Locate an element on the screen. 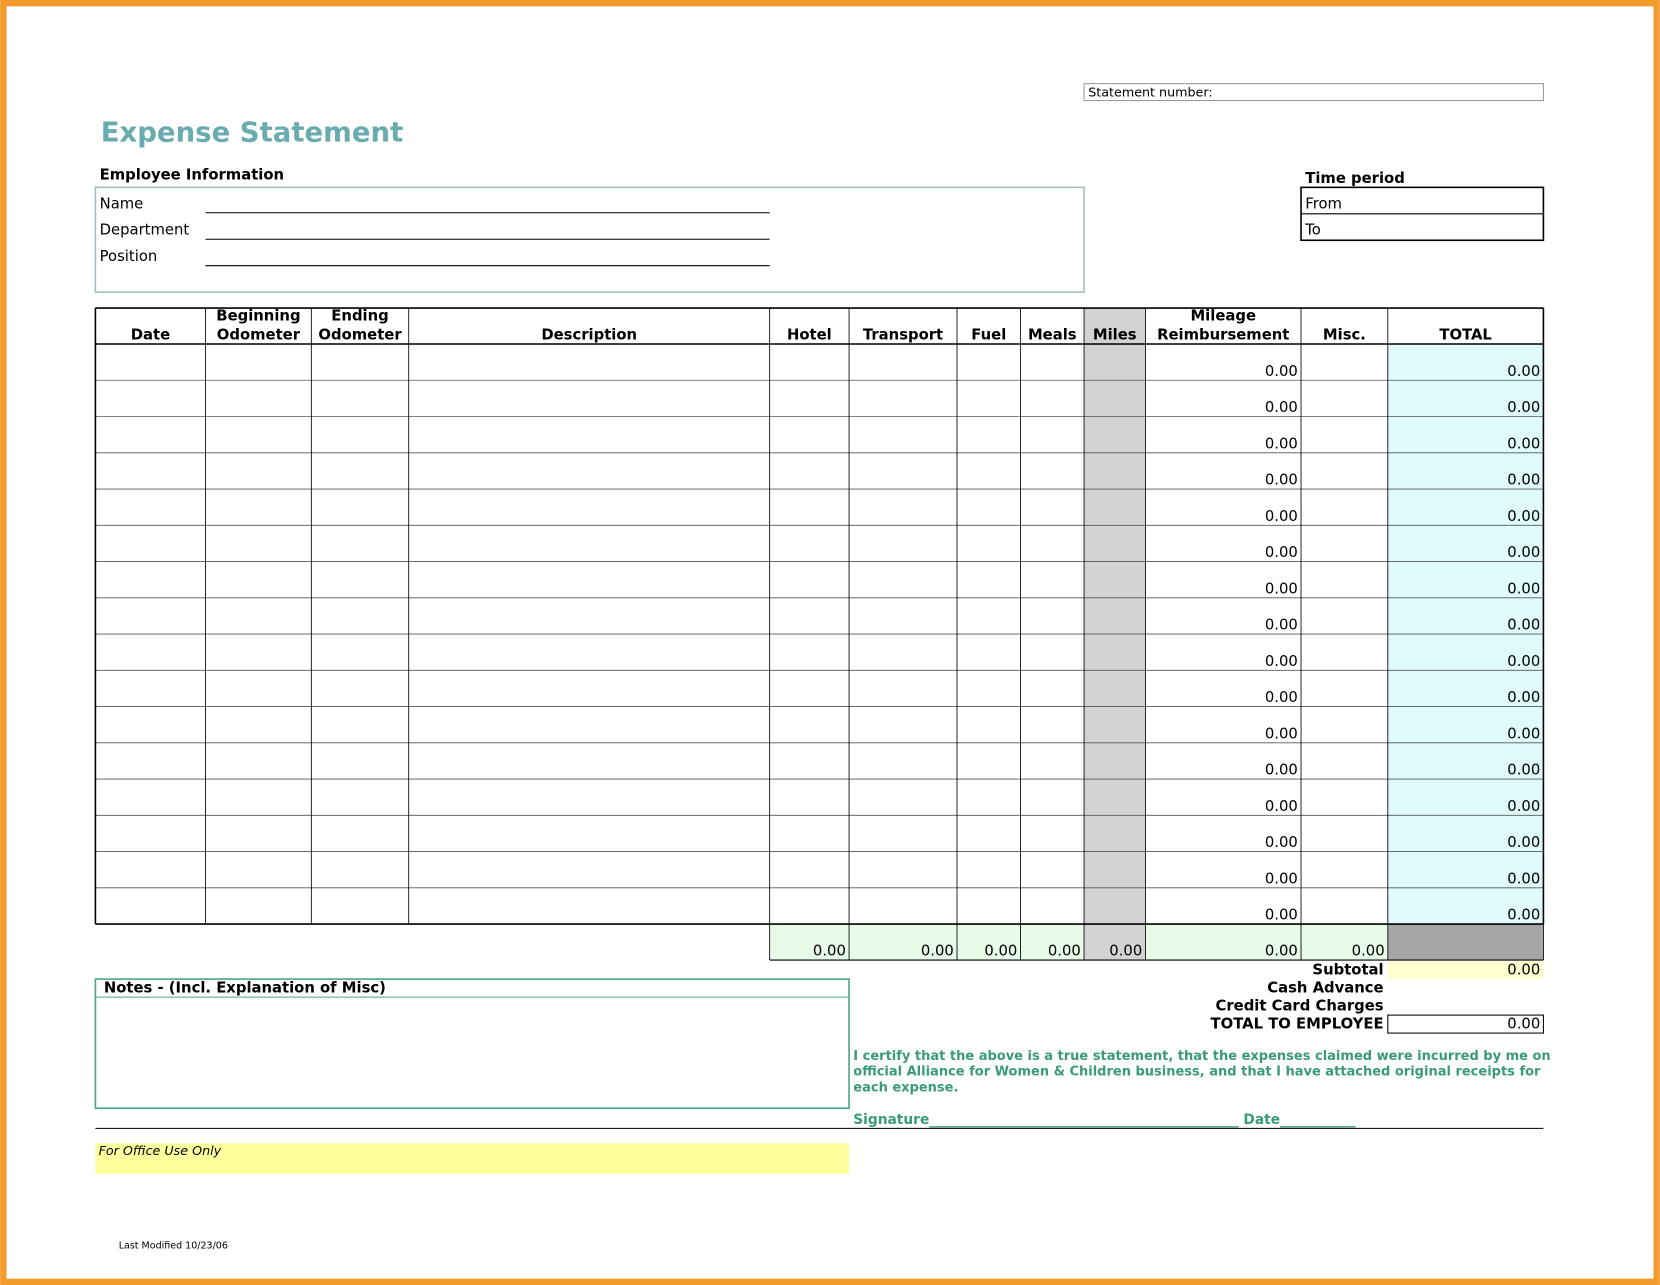  column-header: Mileage is located at coordinates (1223, 315).